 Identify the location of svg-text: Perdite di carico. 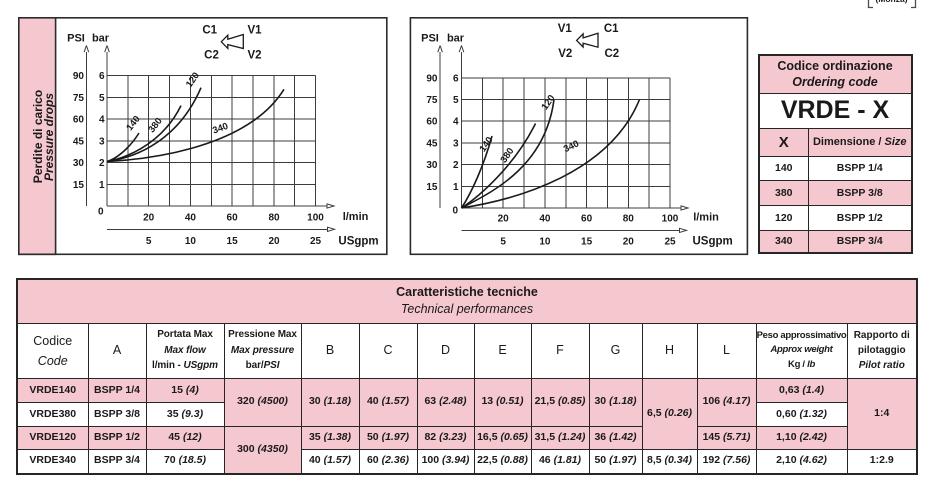
(38, 136).